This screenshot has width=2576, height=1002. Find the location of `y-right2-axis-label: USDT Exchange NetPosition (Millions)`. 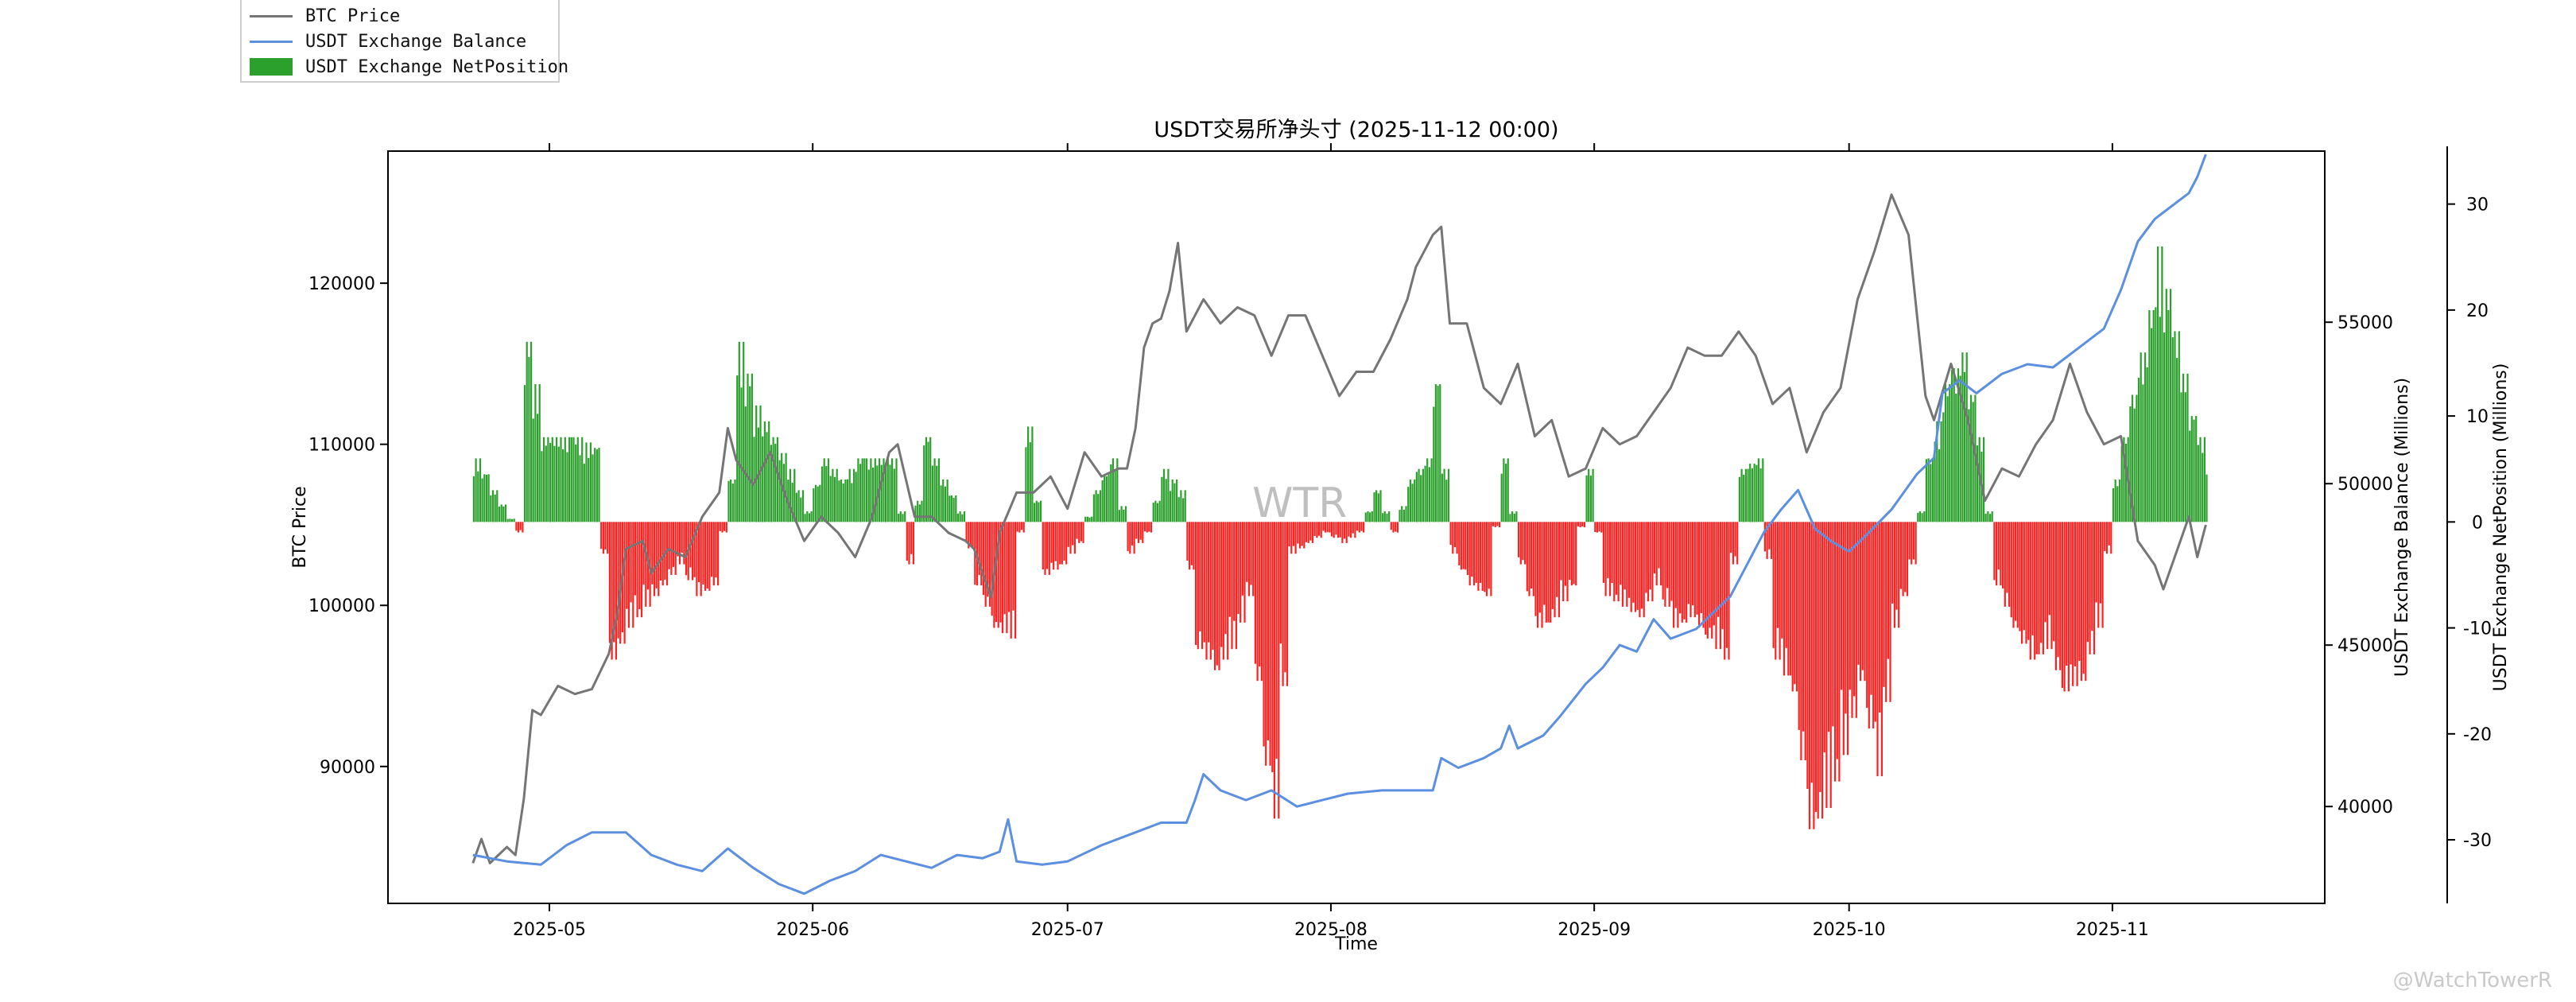

y-right2-axis-label: USDT Exchange NetPosition (Millions) is located at coordinates (2501, 527).